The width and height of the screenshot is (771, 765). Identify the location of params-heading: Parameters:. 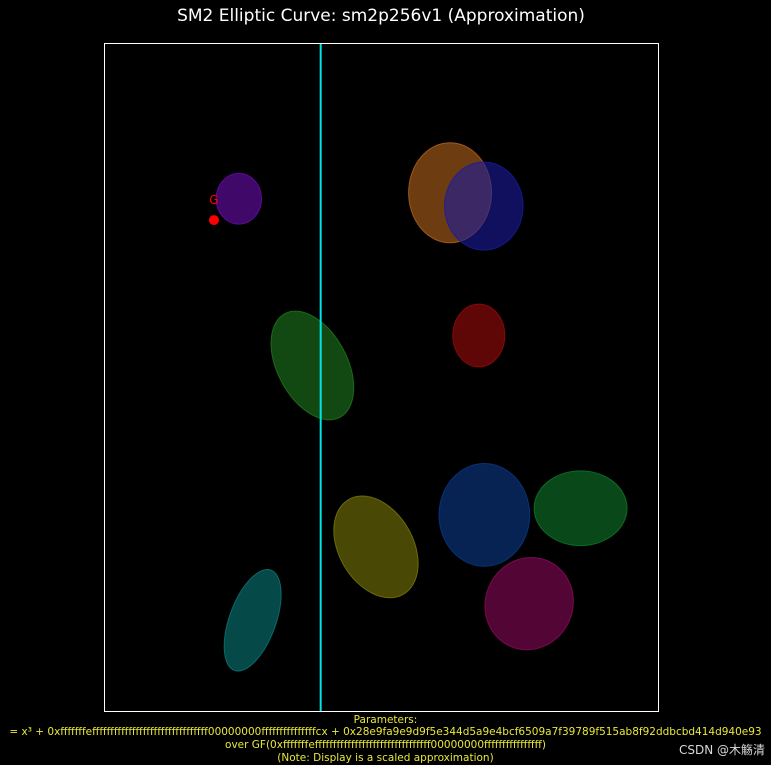
(385, 720).